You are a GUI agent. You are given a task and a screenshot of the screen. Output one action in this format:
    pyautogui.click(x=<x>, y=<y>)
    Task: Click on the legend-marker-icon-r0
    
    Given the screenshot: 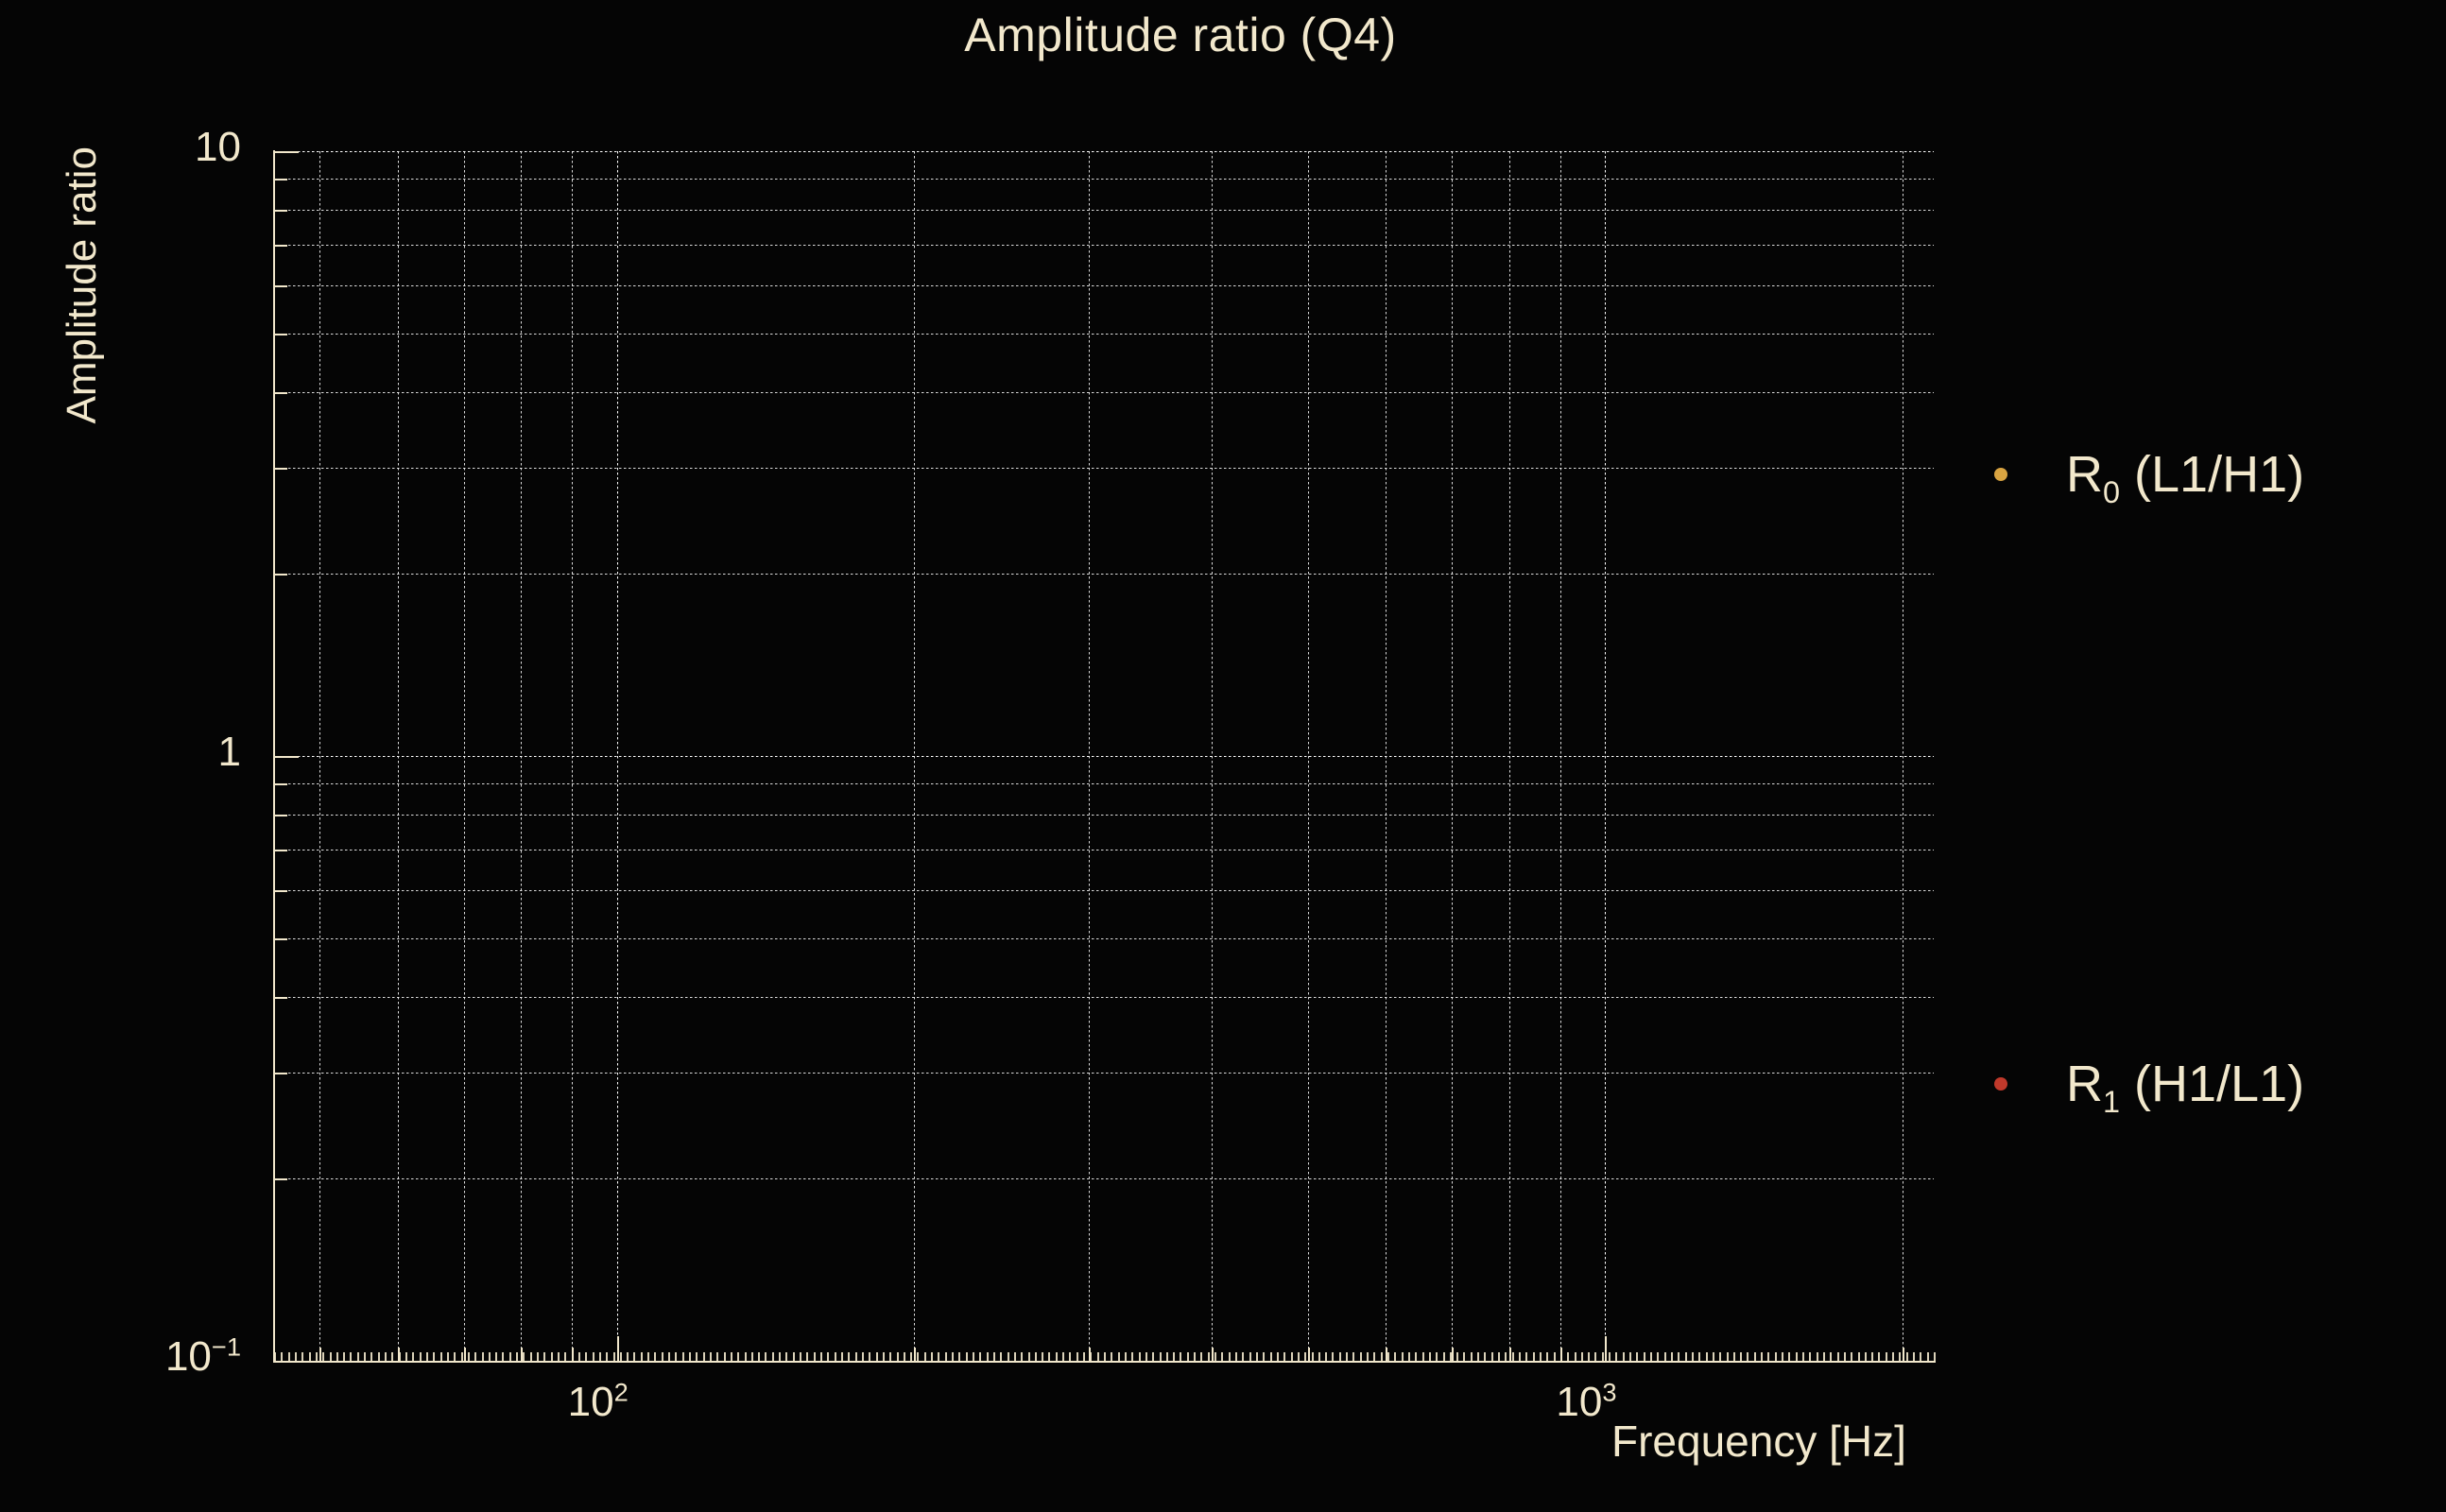 What is the action you would take?
    pyautogui.click(x=2001, y=474)
    